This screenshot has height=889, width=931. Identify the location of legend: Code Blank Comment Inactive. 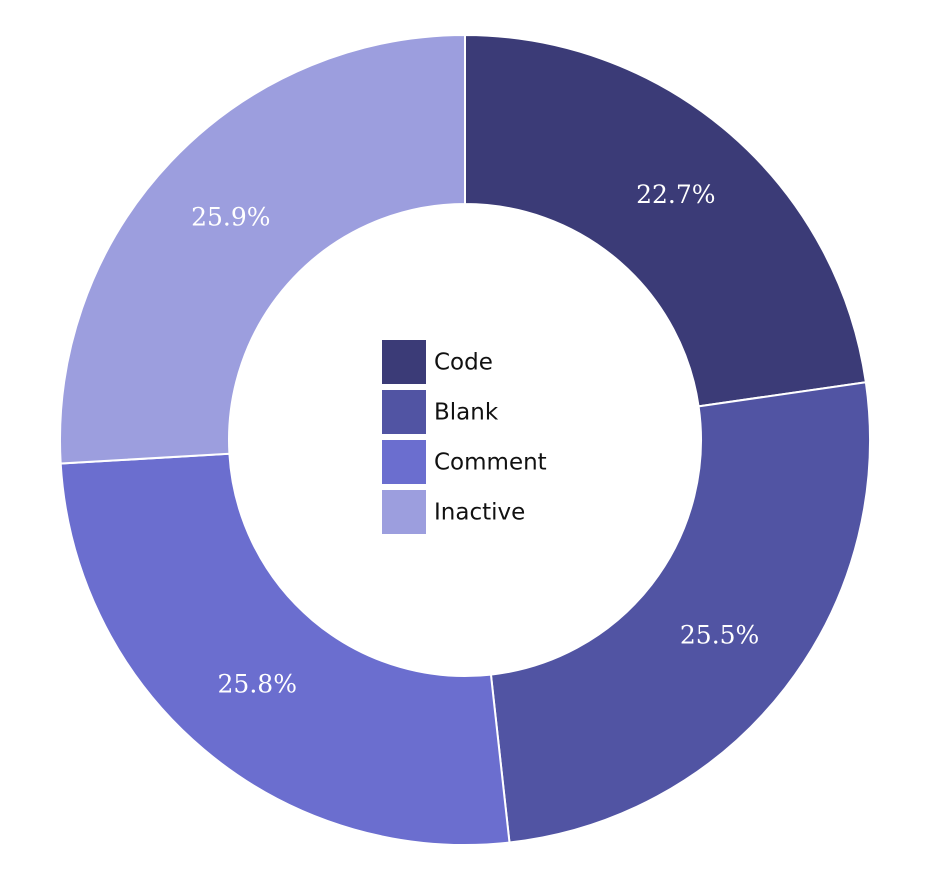
(464, 437).